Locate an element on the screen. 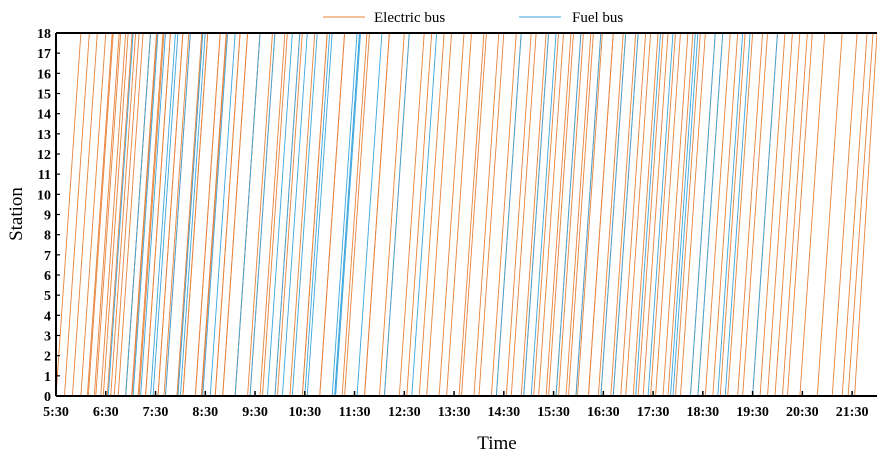 This screenshot has height=455, width=877. y-tick-label: 17 is located at coordinates (44, 54).